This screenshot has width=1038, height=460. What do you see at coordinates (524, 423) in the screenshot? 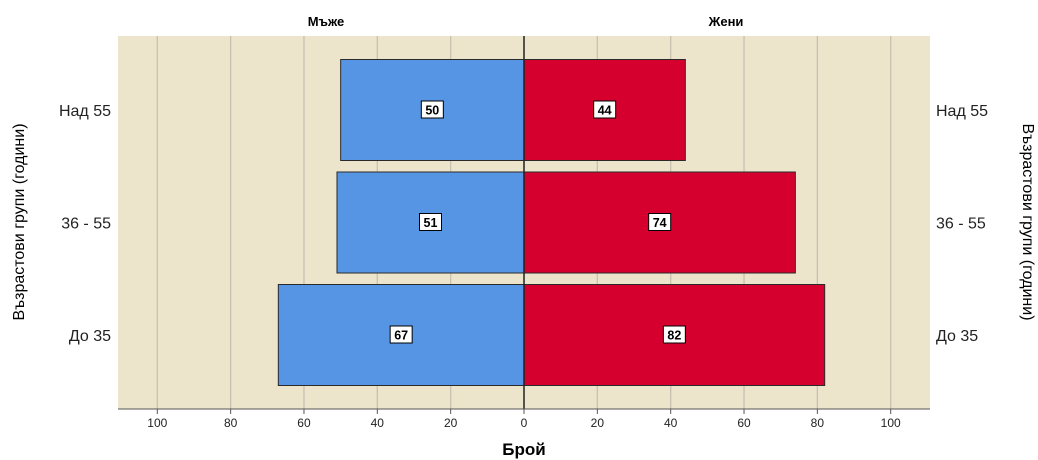
I see `x-tick-label-5: 0` at bounding box center [524, 423].